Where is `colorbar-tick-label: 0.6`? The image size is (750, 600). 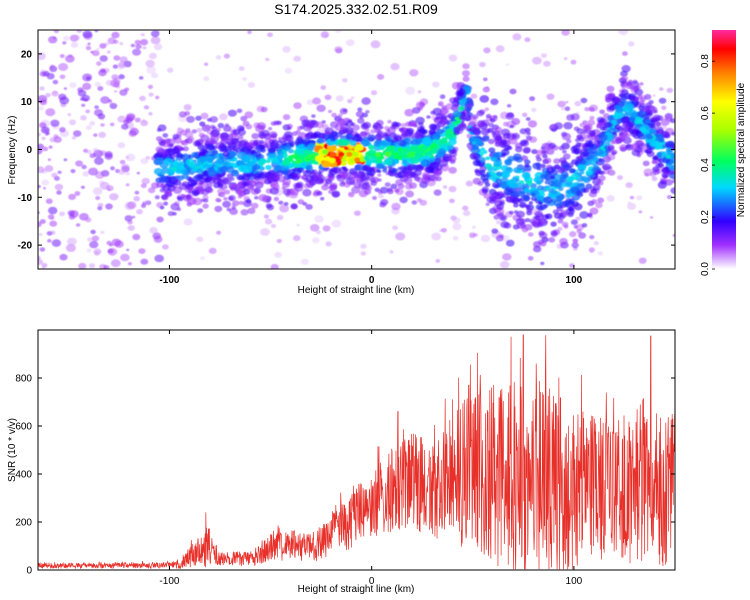
colorbar-tick-label: 0.6 is located at coordinates (705, 113).